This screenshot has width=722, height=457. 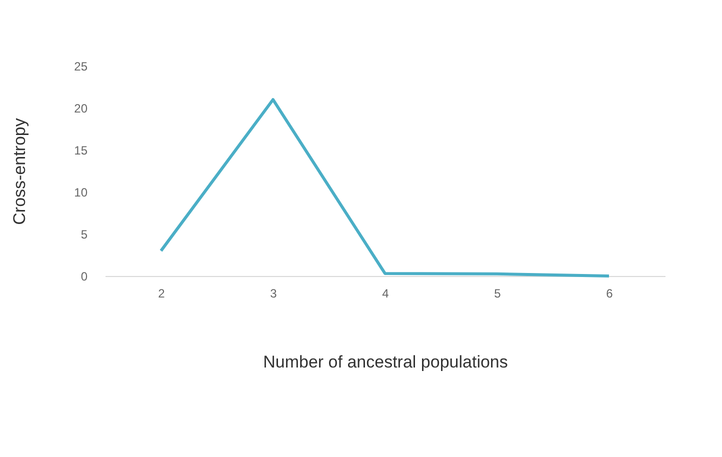 I want to click on x-tick-label: 5, so click(x=498, y=293).